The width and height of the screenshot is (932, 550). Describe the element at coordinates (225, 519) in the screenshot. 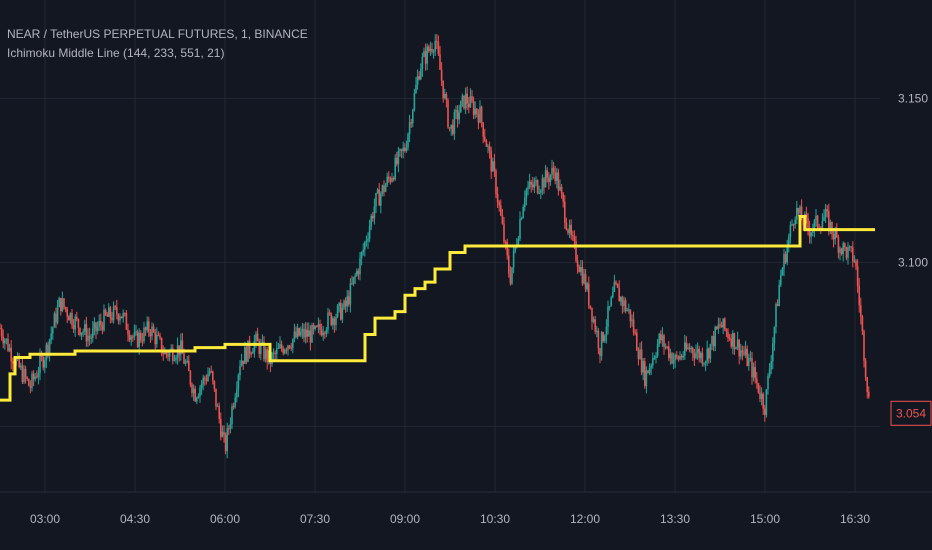

I see `x-tick-label: 06:00` at that location.